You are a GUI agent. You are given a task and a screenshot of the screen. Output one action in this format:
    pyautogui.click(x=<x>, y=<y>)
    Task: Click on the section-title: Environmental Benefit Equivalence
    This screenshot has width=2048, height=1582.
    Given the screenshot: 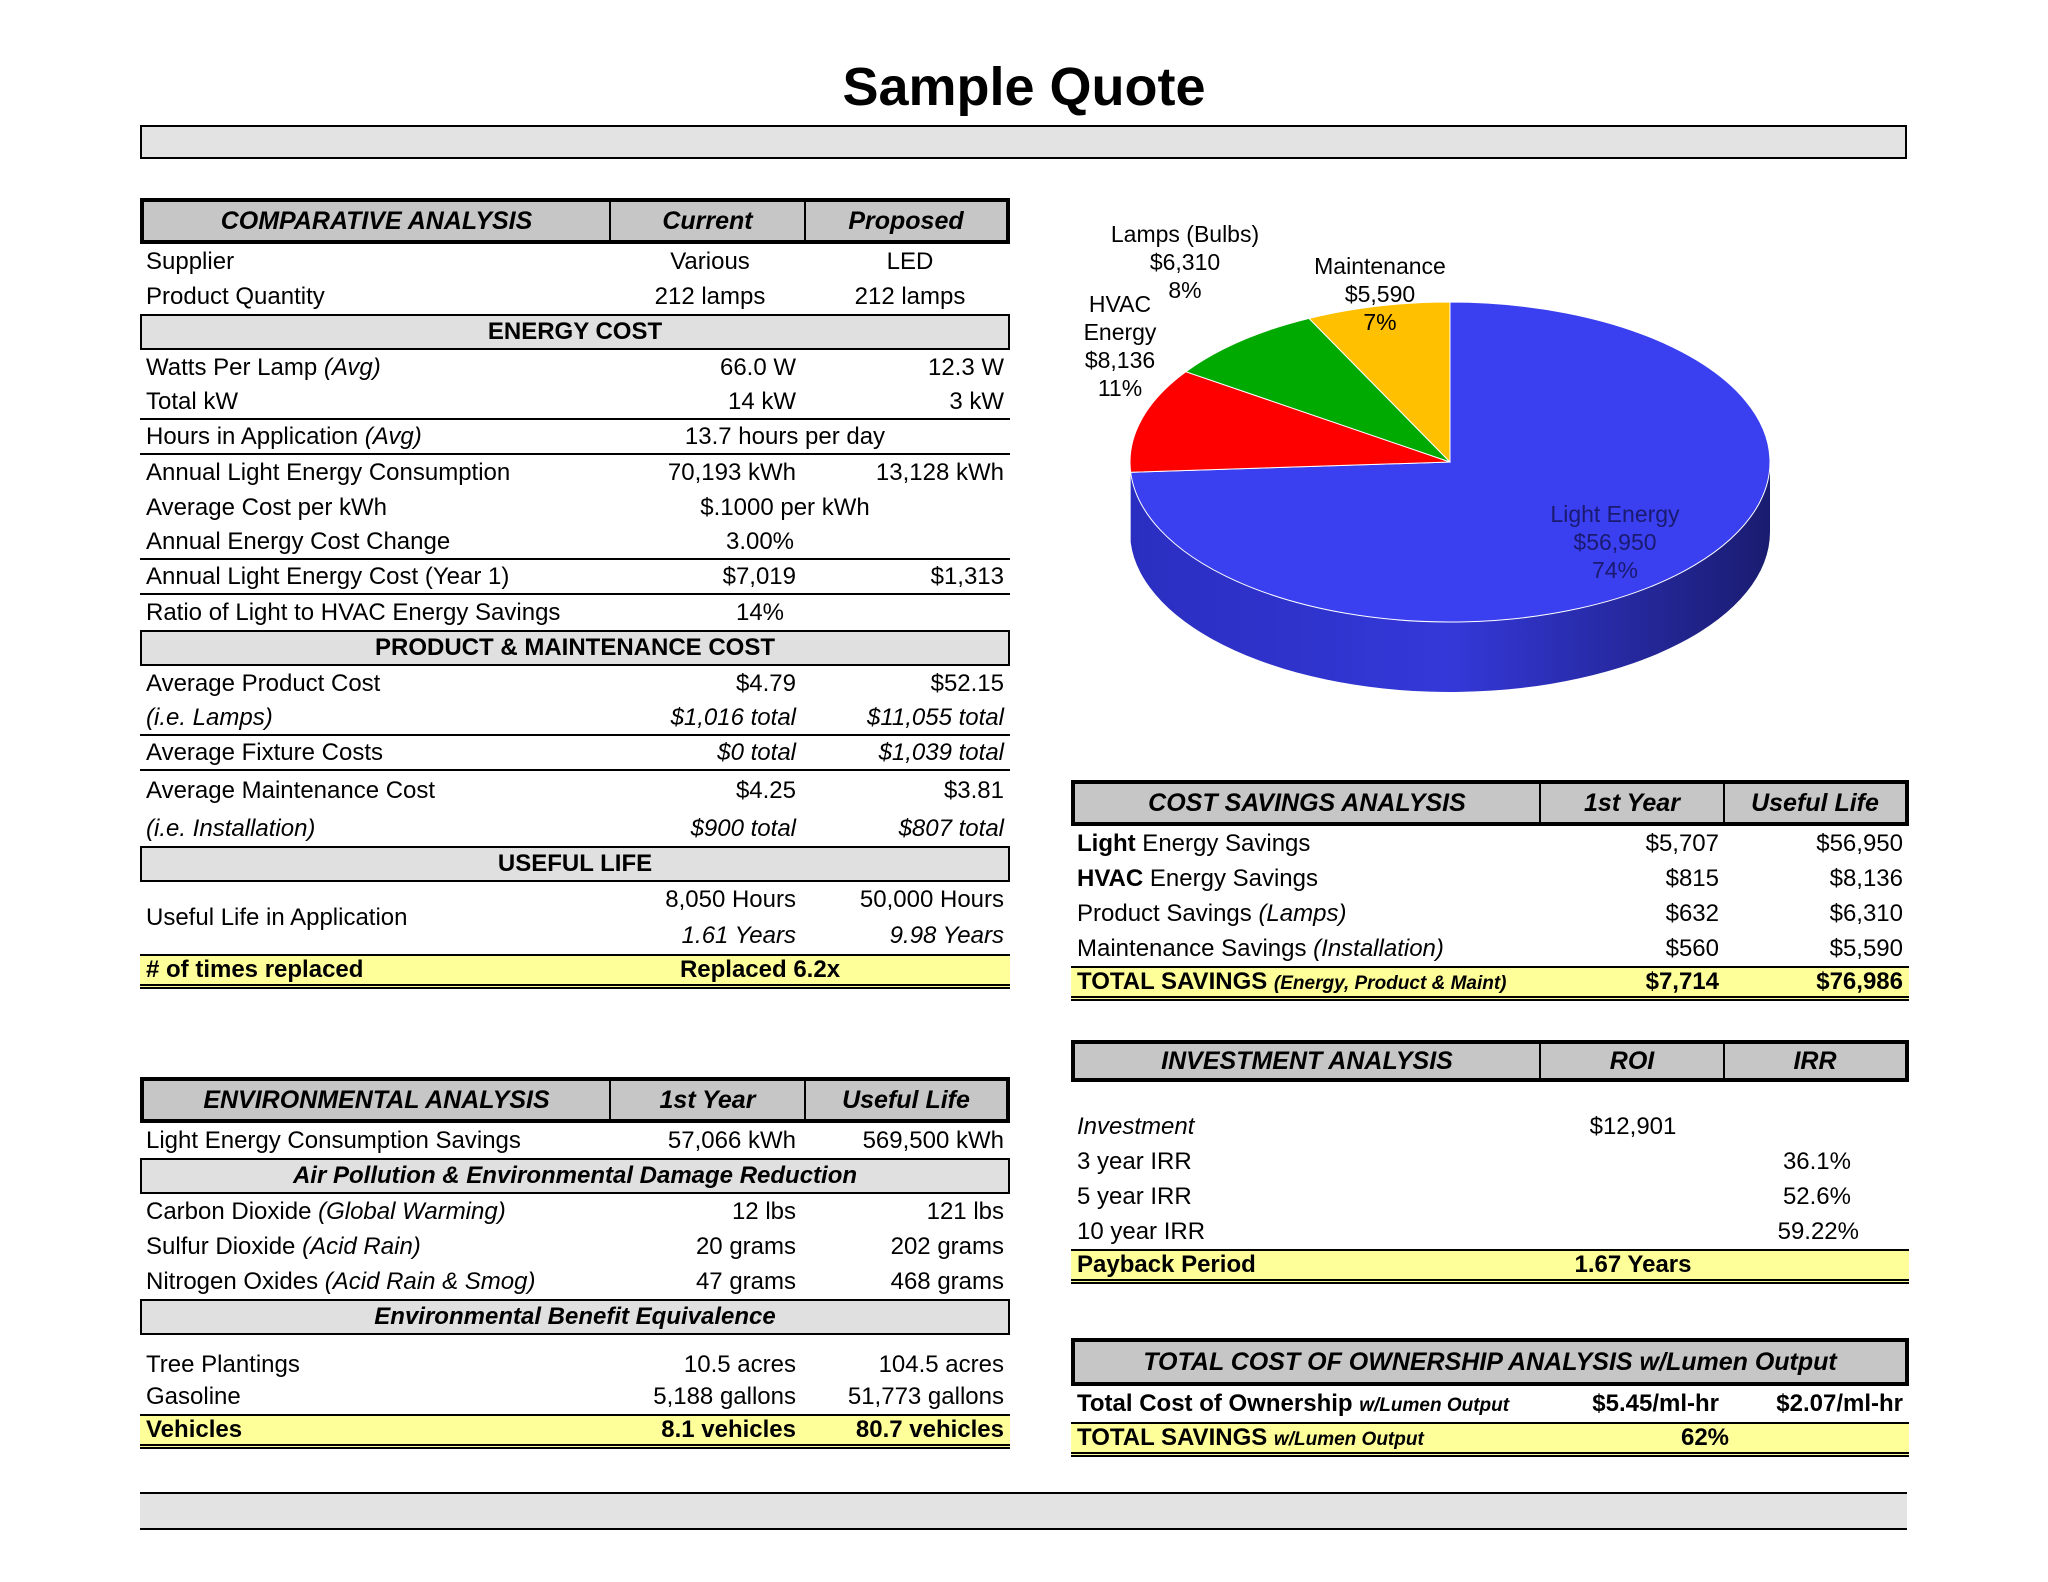 What is the action you would take?
    pyautogui.click(x=575, y=1316)
    